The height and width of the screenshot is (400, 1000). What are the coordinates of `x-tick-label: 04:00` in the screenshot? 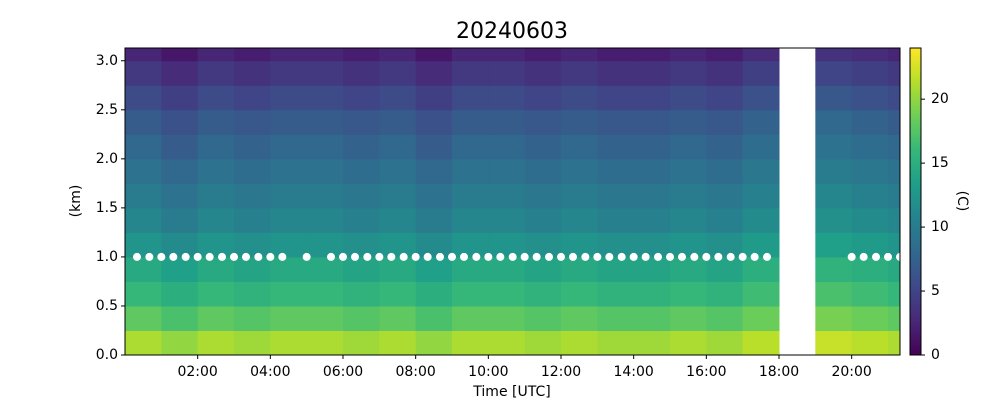 It's located at (270, 372).